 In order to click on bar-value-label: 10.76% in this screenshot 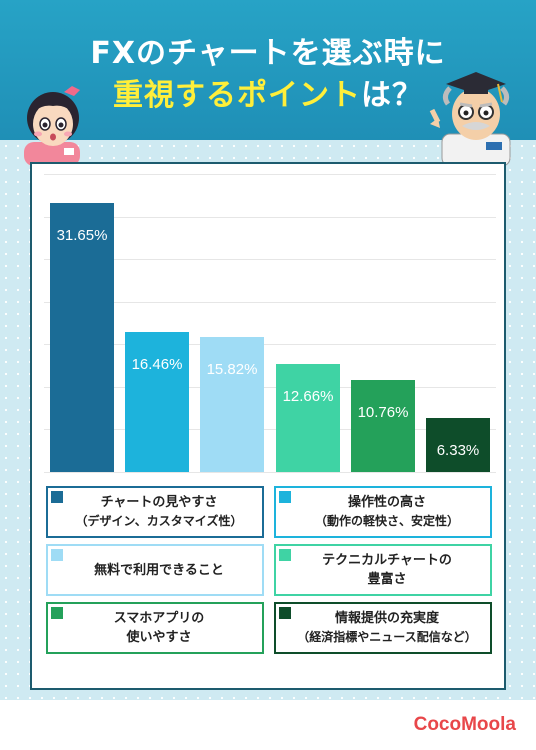, I will do `click(383, 412)`.